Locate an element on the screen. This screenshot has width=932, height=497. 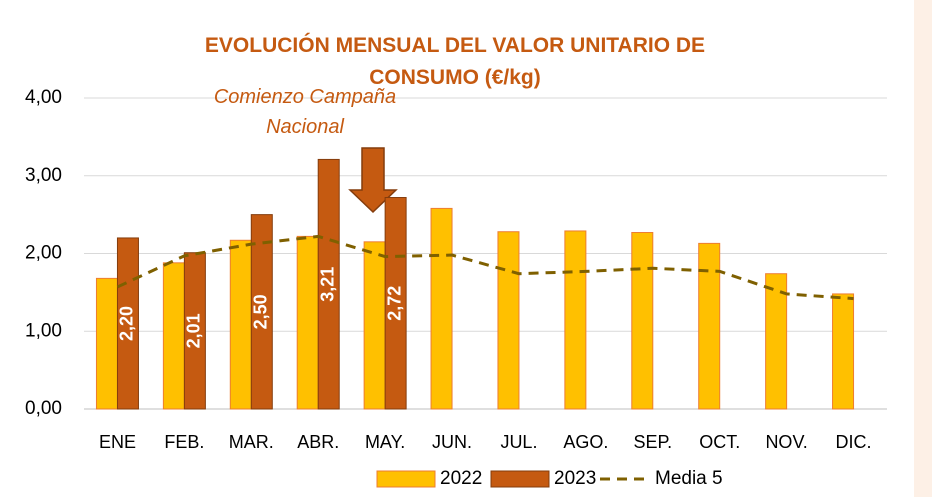
y-tick-label: 0,00 is located at coordinates (43, 408).